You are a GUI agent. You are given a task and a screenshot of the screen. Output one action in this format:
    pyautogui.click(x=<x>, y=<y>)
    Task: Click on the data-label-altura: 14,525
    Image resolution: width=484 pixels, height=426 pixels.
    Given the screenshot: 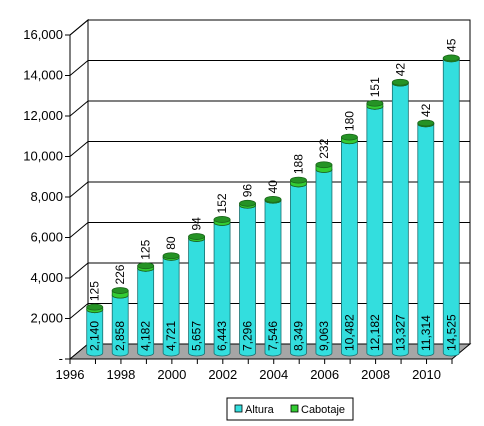 What is the action you would take?
    pyautogui.click(x=451, y=332)
    